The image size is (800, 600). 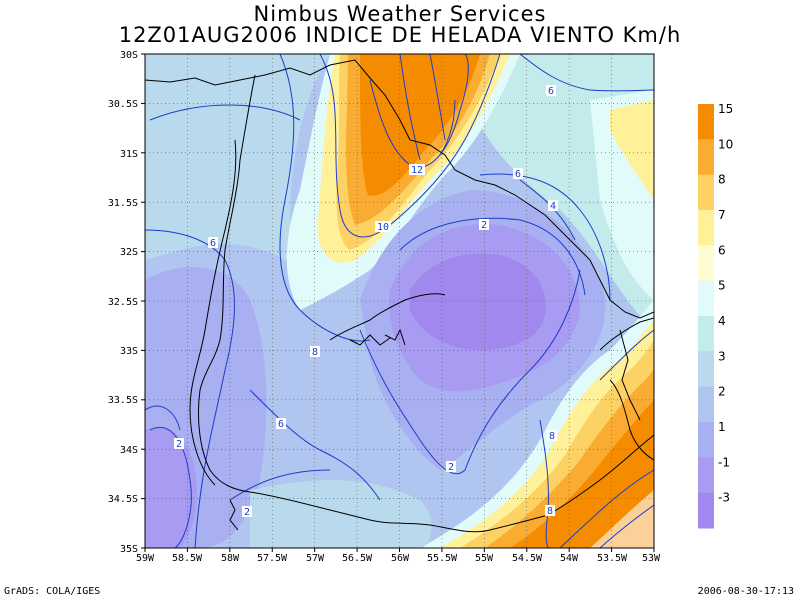 I want to click on lat-label: 30S, so click(x=129, y=55).